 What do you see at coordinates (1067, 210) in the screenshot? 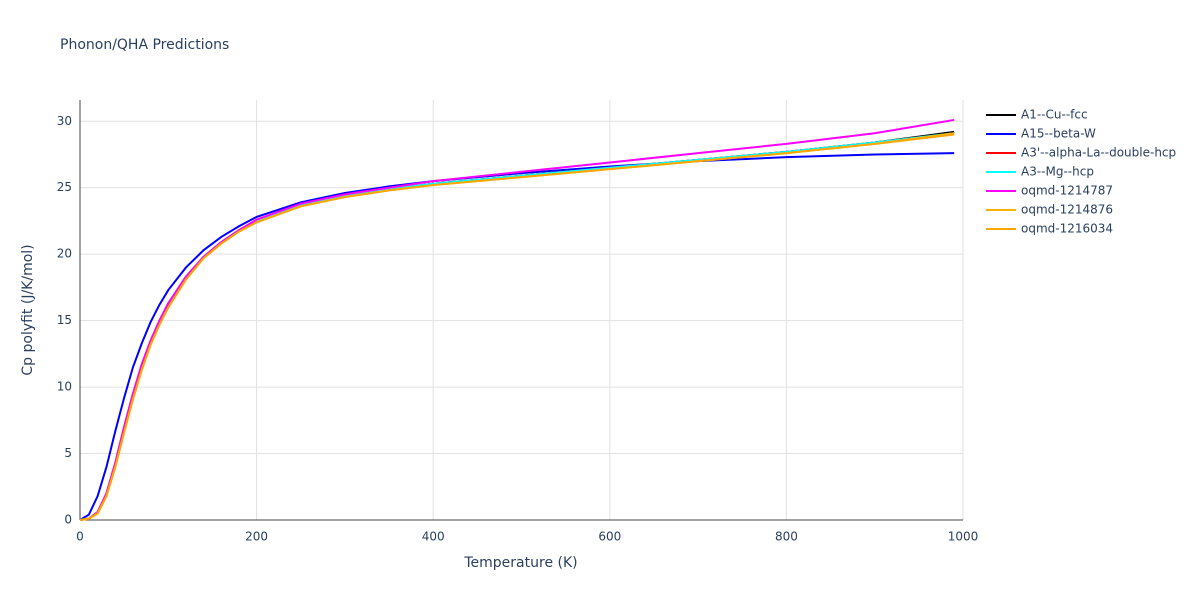
I see `legend-label: oqmd-1214876` at bounding box center [1067, 210].